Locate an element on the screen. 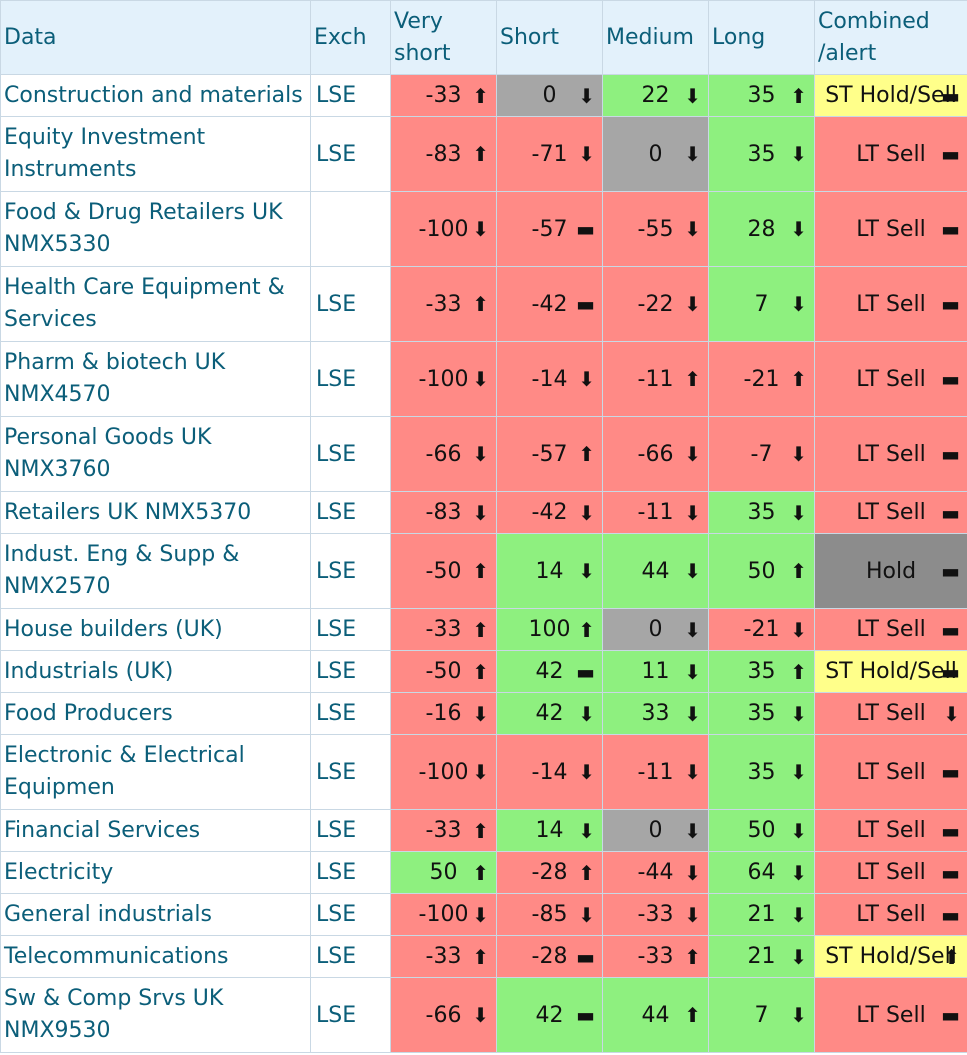 The height and width of the screenshot is (1055, 967). short-cell-value: -28 is located at coordinates (549, 872).